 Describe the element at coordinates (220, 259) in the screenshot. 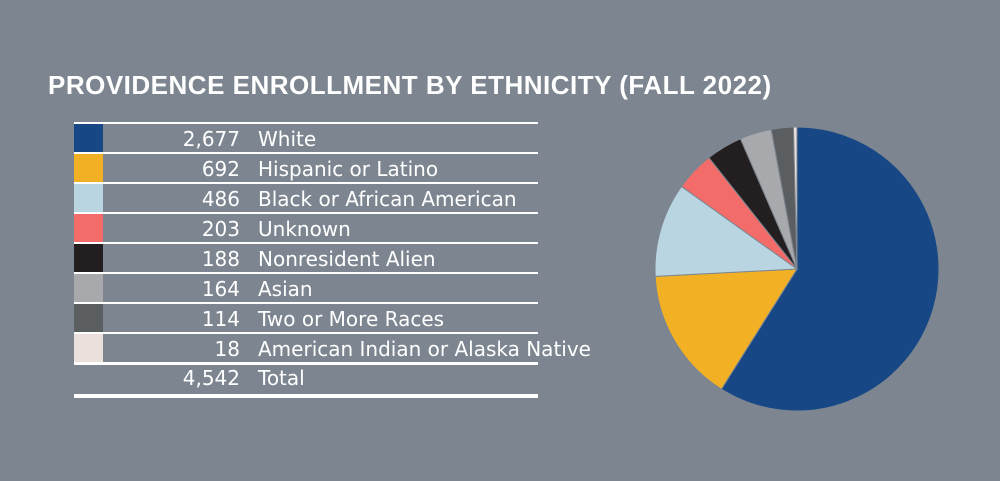

I see `legend-count: 188` at that location.